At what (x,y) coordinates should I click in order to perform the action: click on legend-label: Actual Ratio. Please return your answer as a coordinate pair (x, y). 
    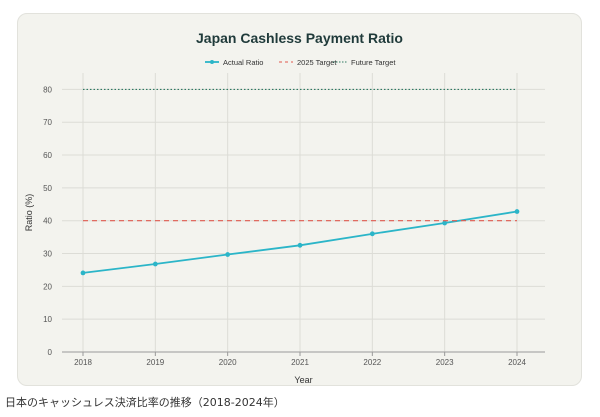
    Looking at the image, I should click on (243, 62).